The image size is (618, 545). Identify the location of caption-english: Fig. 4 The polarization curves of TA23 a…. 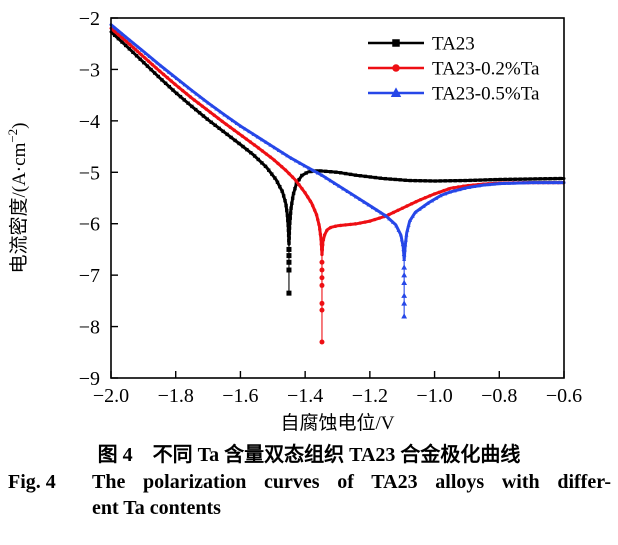
(309, 495).